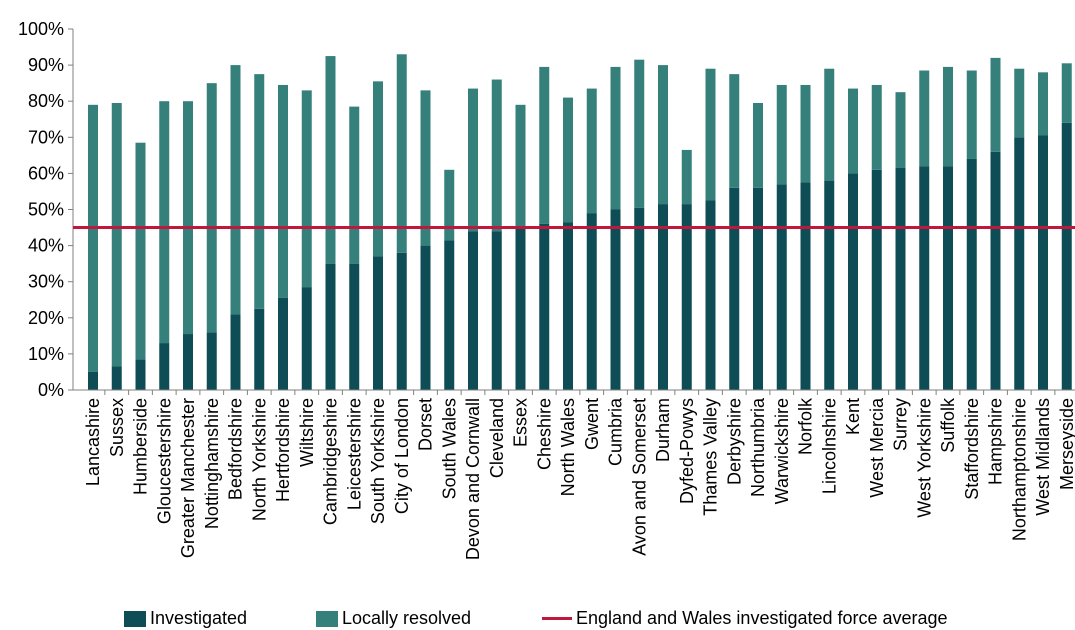 This screenshot has height=630, width=1075. I want to click on x-tick-label: Thames Valley, so click(711, 457).